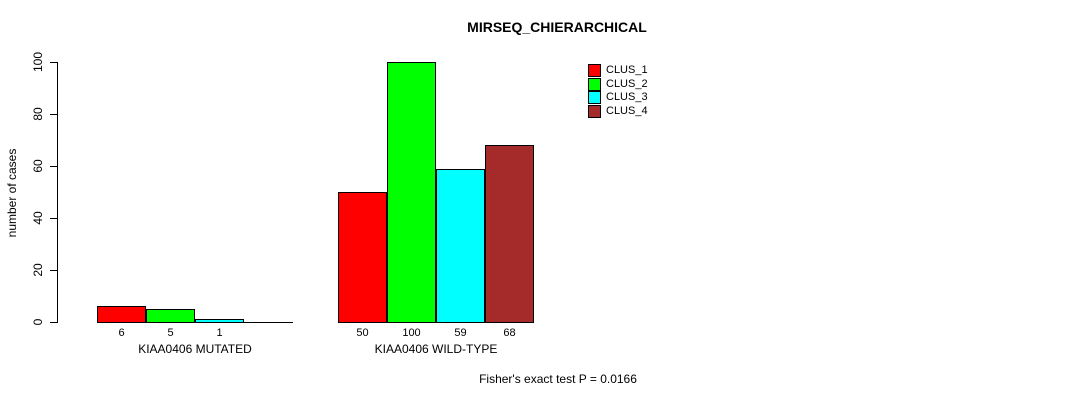 The width and height of the screenshot is (1090, 400). Describe the element at coordinates (627, 110) in the screenshot. I see `legend-label: CLUS_4` at that location.